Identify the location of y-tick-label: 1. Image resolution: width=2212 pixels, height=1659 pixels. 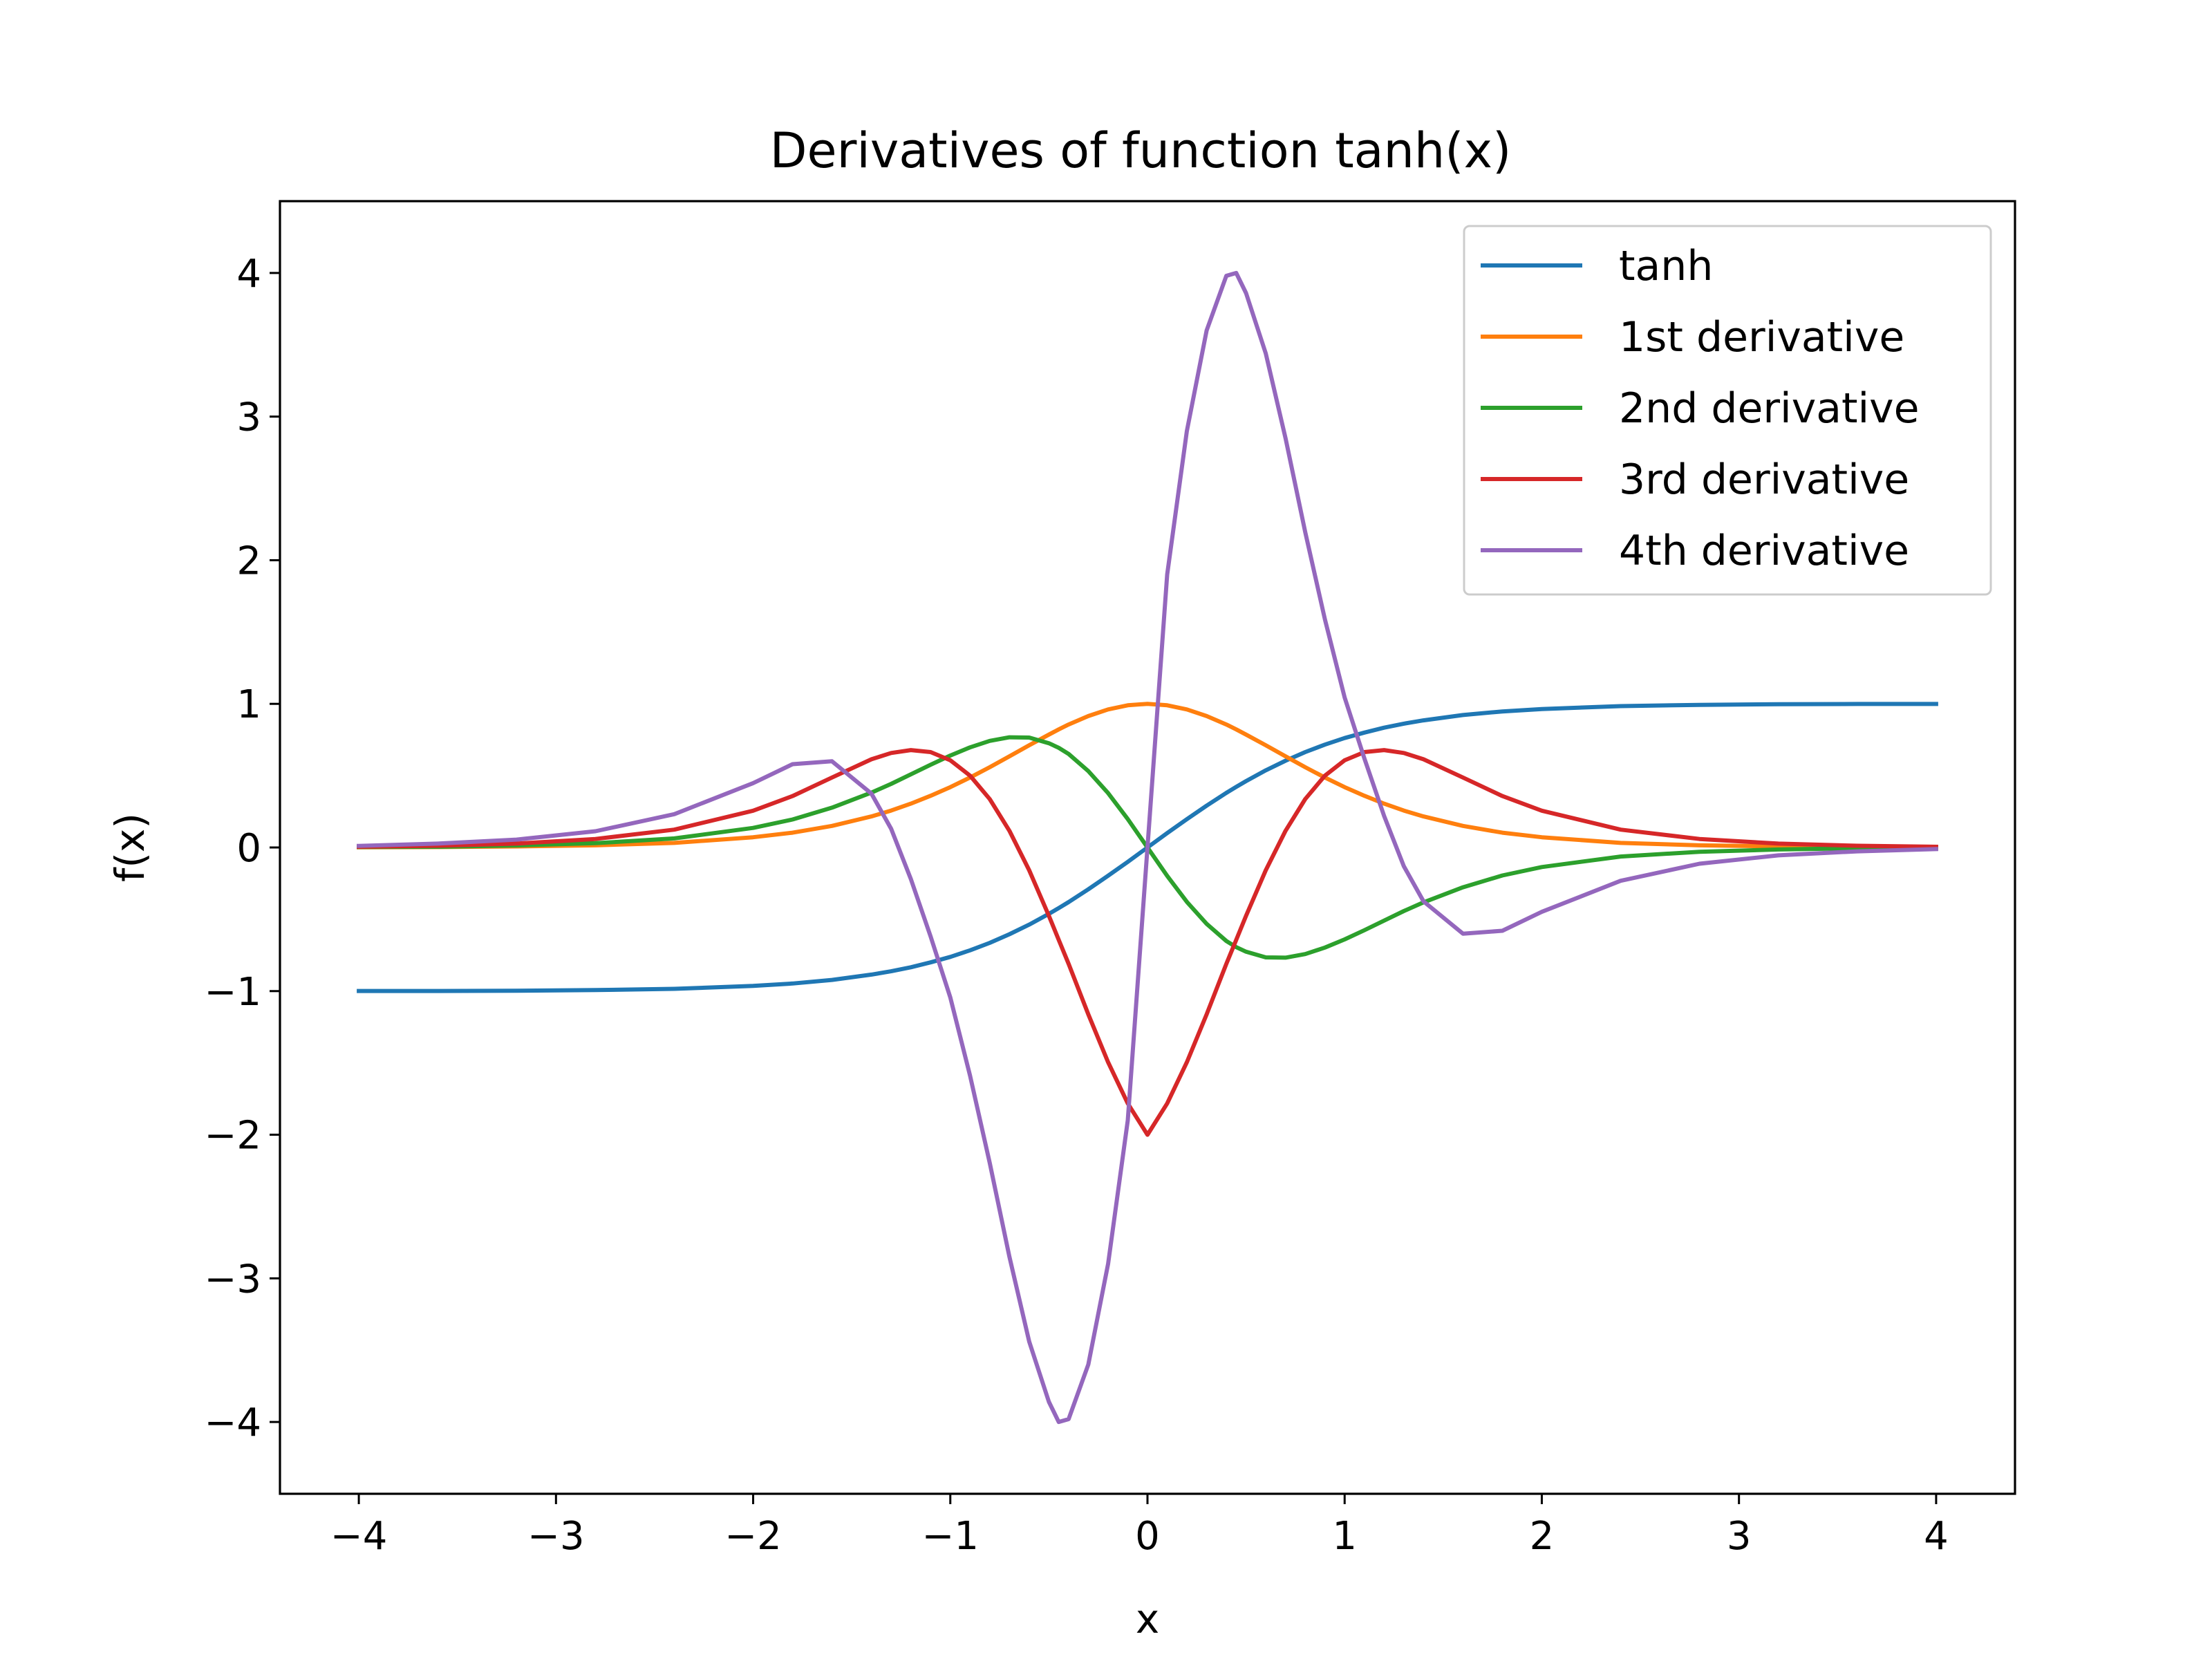
(249, 704).